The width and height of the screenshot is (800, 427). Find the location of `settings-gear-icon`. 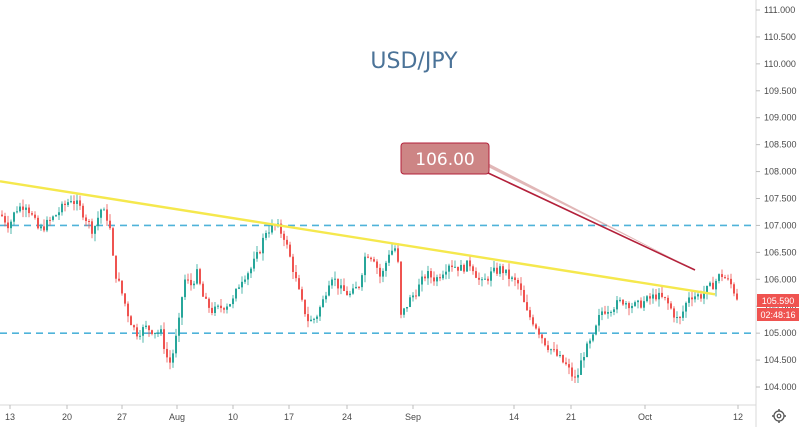

settings-gear-icon is located at coordinates (779, 416).